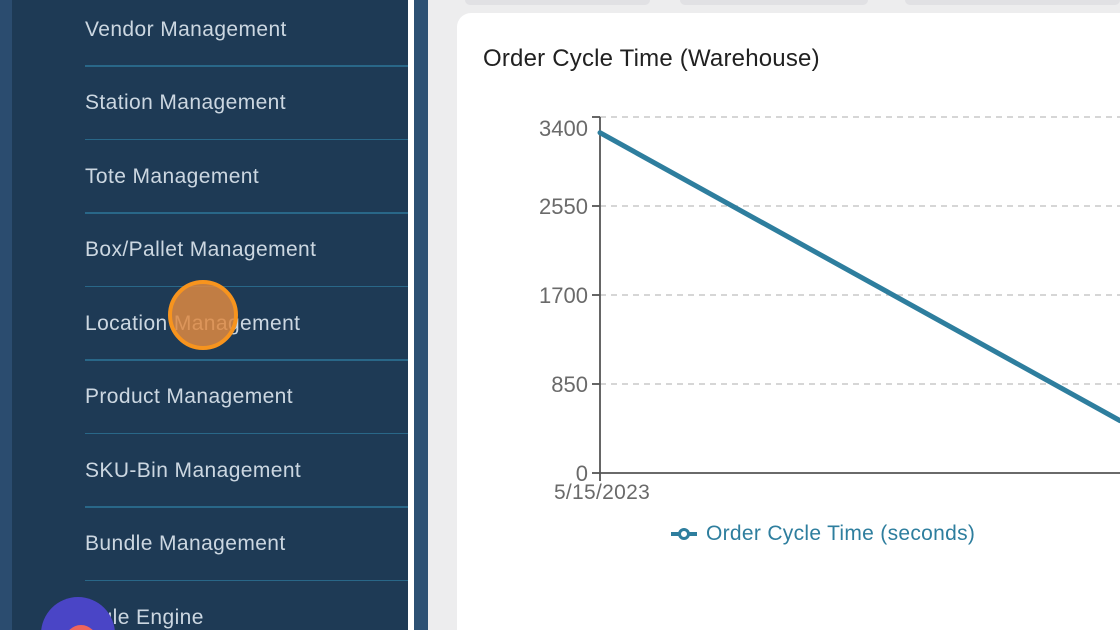 The width and height of the screenshot is (1120, 630). I want to click on legend-label: Order Cycle Time (seconds), so click(841, 533).